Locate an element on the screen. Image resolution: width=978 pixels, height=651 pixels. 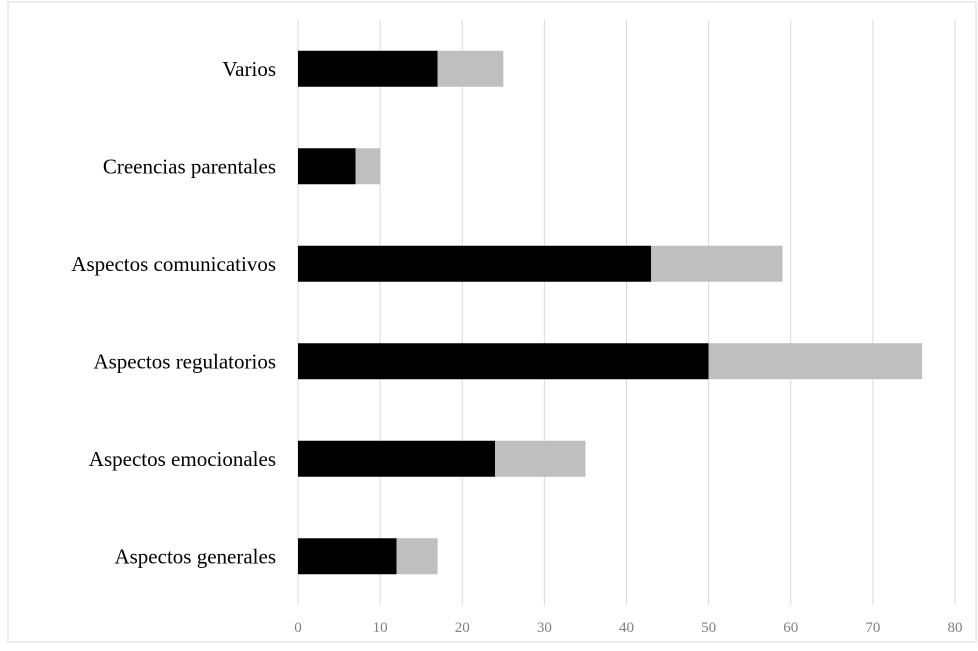
x-tick-label-30: 30 is located at coordinates (544, 628).